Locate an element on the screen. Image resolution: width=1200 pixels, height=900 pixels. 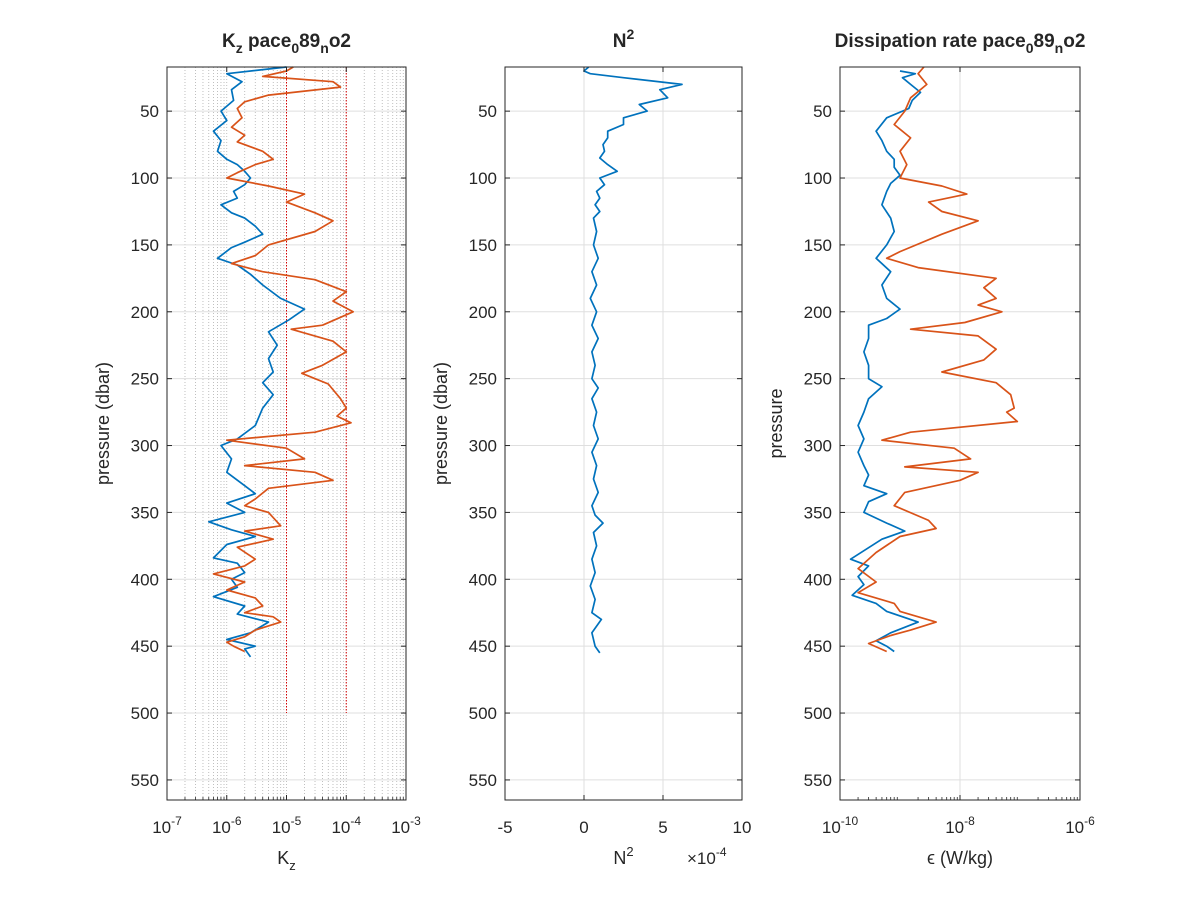
x-axis-label-base: N is located at coordinates (619, 858).